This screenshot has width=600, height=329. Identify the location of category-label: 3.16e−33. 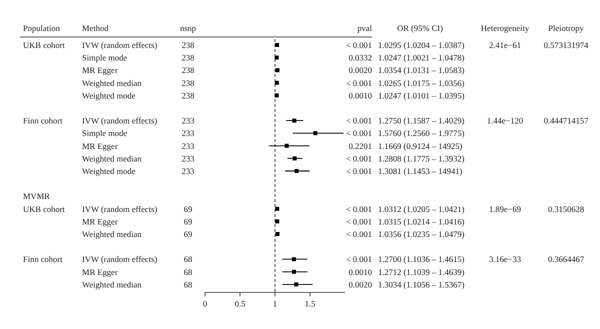
(505, 259).